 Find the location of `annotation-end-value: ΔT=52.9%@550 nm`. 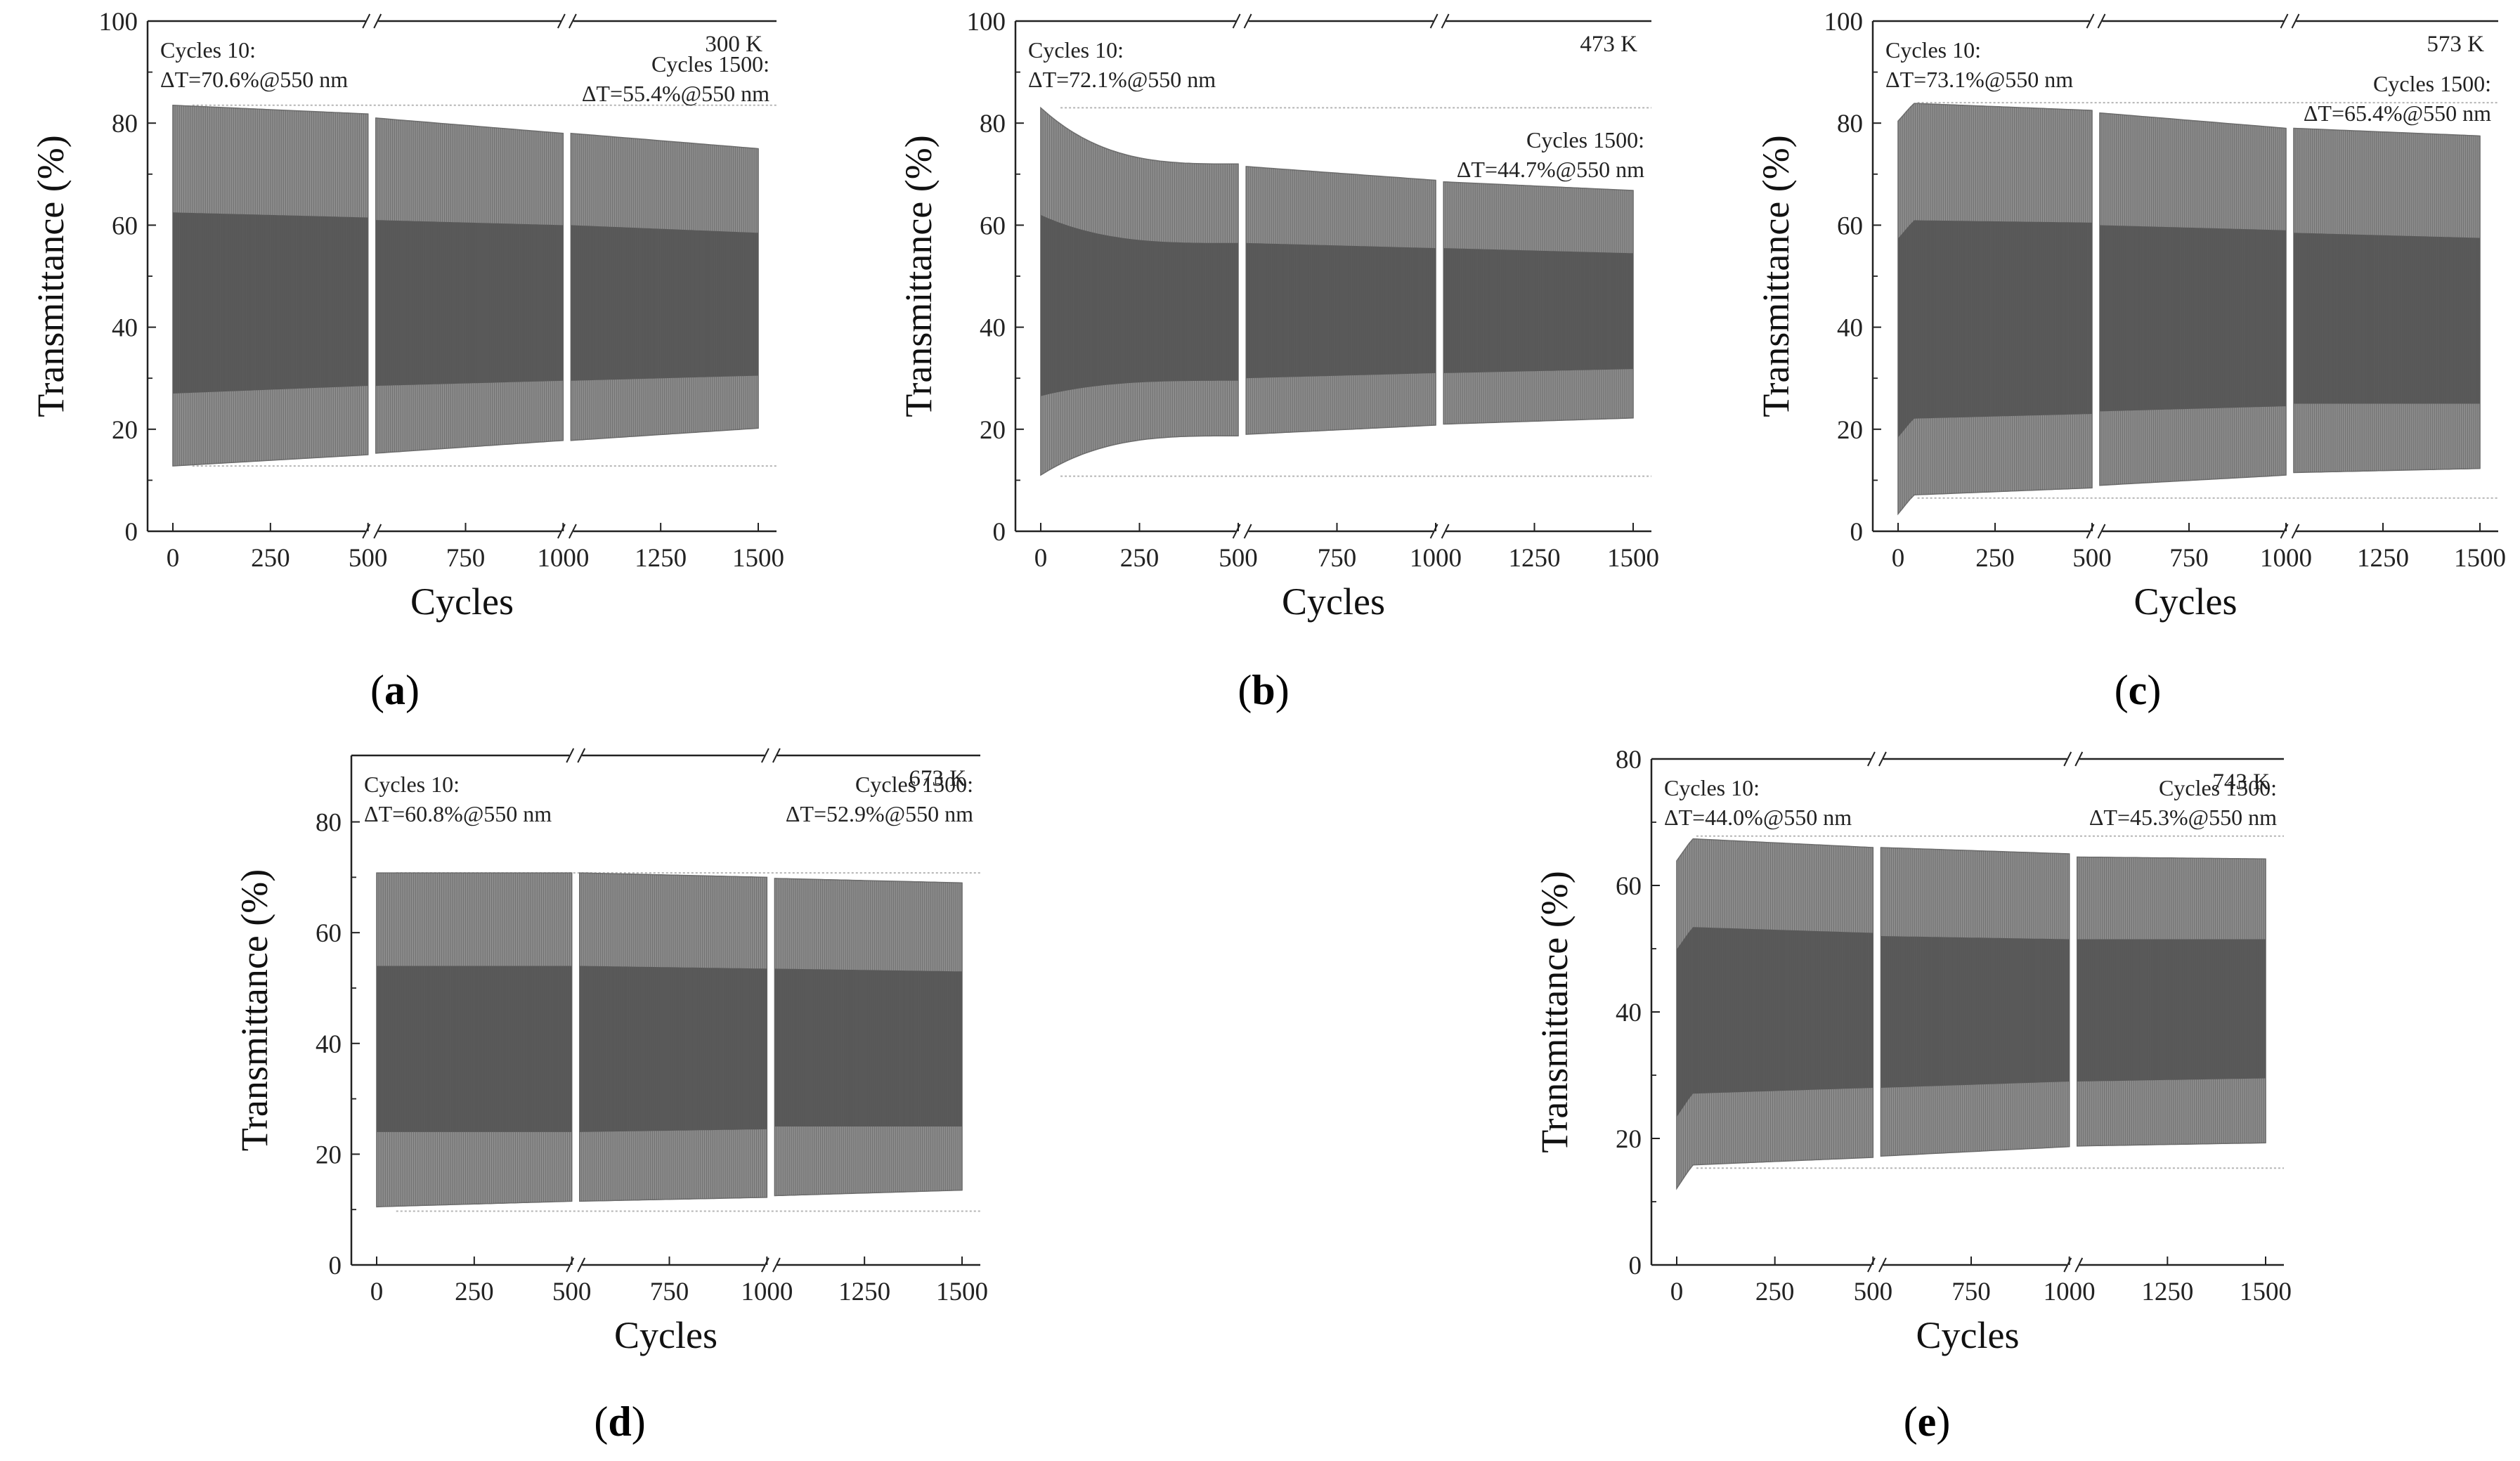

annotation-end-value: ΔT=52.9%@550 nm is located at coordinates (880, 813).